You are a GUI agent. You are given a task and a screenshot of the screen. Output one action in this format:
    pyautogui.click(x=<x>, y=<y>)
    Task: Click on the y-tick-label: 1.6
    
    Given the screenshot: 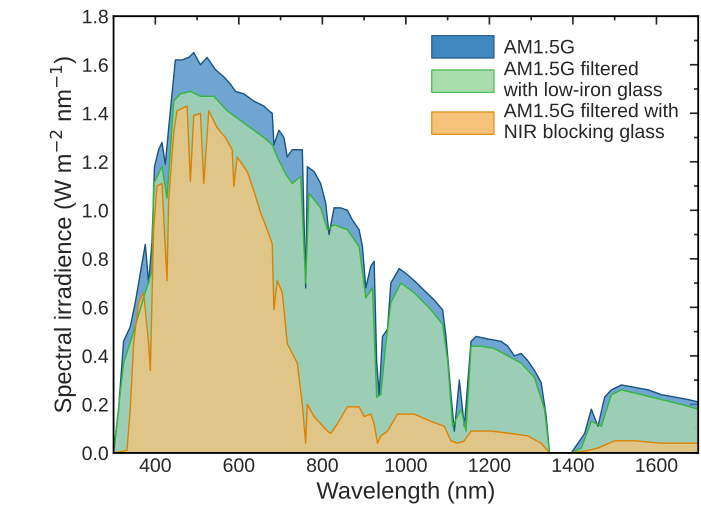 What is the action you would take?
    pyautogui.click(x=95, y=65)
    